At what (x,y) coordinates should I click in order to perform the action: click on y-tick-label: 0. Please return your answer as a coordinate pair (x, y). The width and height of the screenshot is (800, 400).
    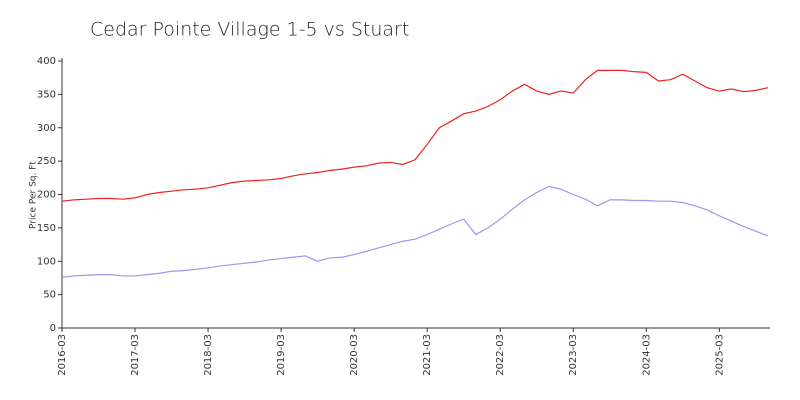
    Looking at the image, I should click on (53, 328).